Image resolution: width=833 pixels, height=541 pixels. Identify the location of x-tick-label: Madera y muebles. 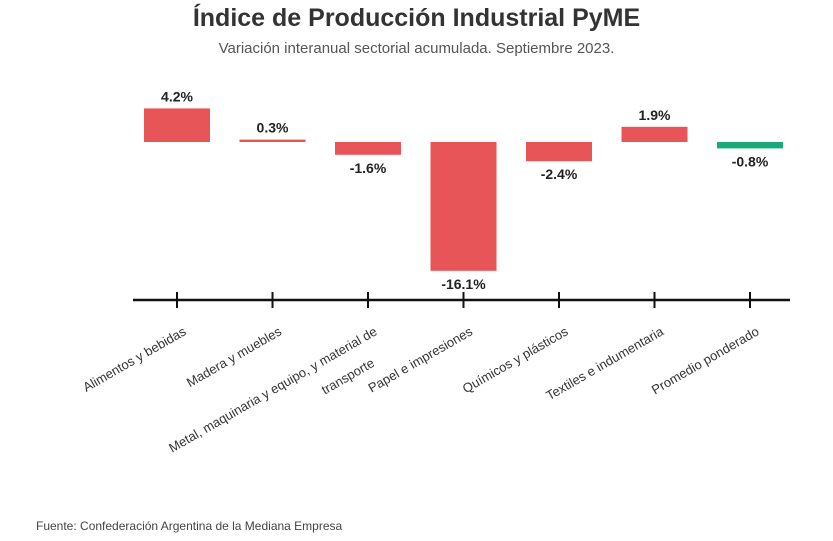
(234, 356).